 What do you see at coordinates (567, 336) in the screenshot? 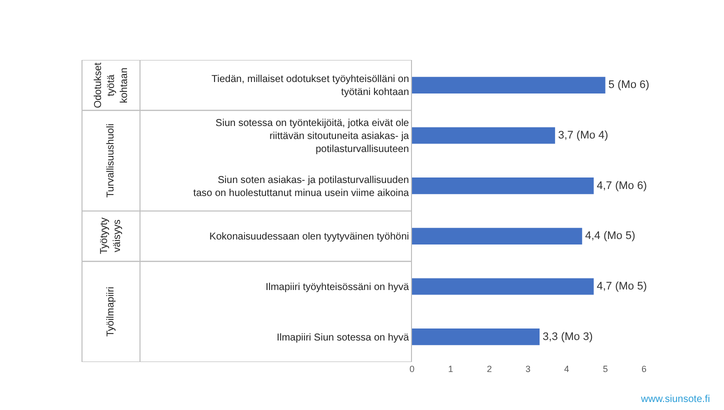
I see `data-label: 3,3 (Mo 3)` at bounding box center [567, 336].